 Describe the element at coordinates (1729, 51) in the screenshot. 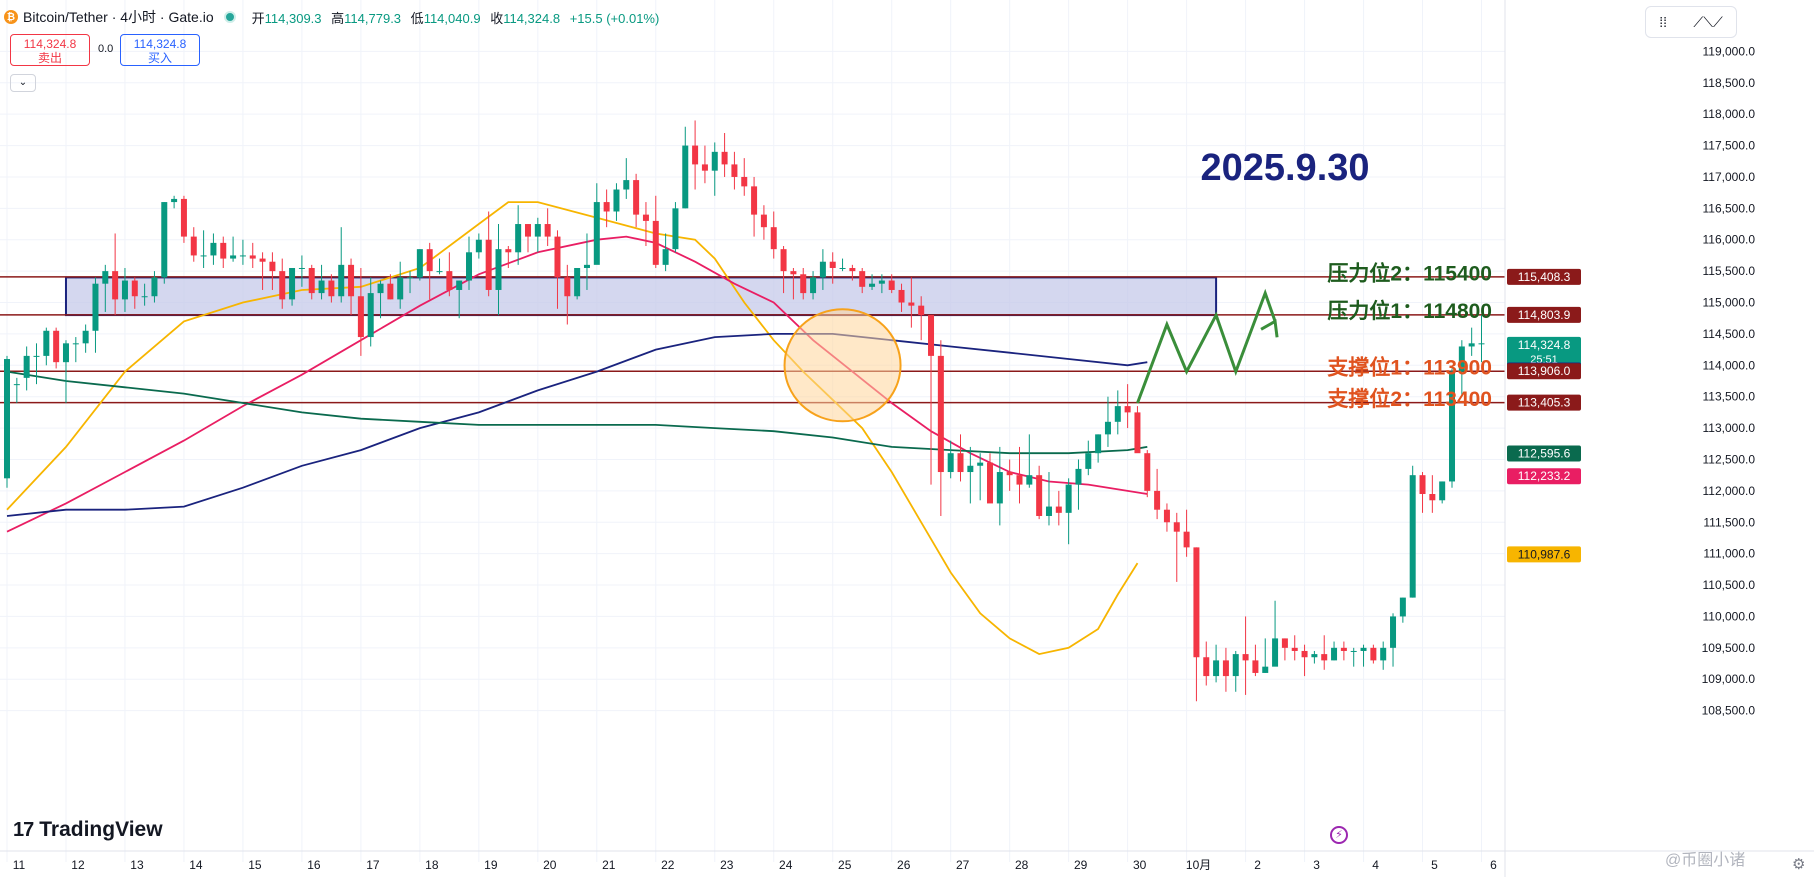

I see `y-tick-label: 119,000.0` at that location.